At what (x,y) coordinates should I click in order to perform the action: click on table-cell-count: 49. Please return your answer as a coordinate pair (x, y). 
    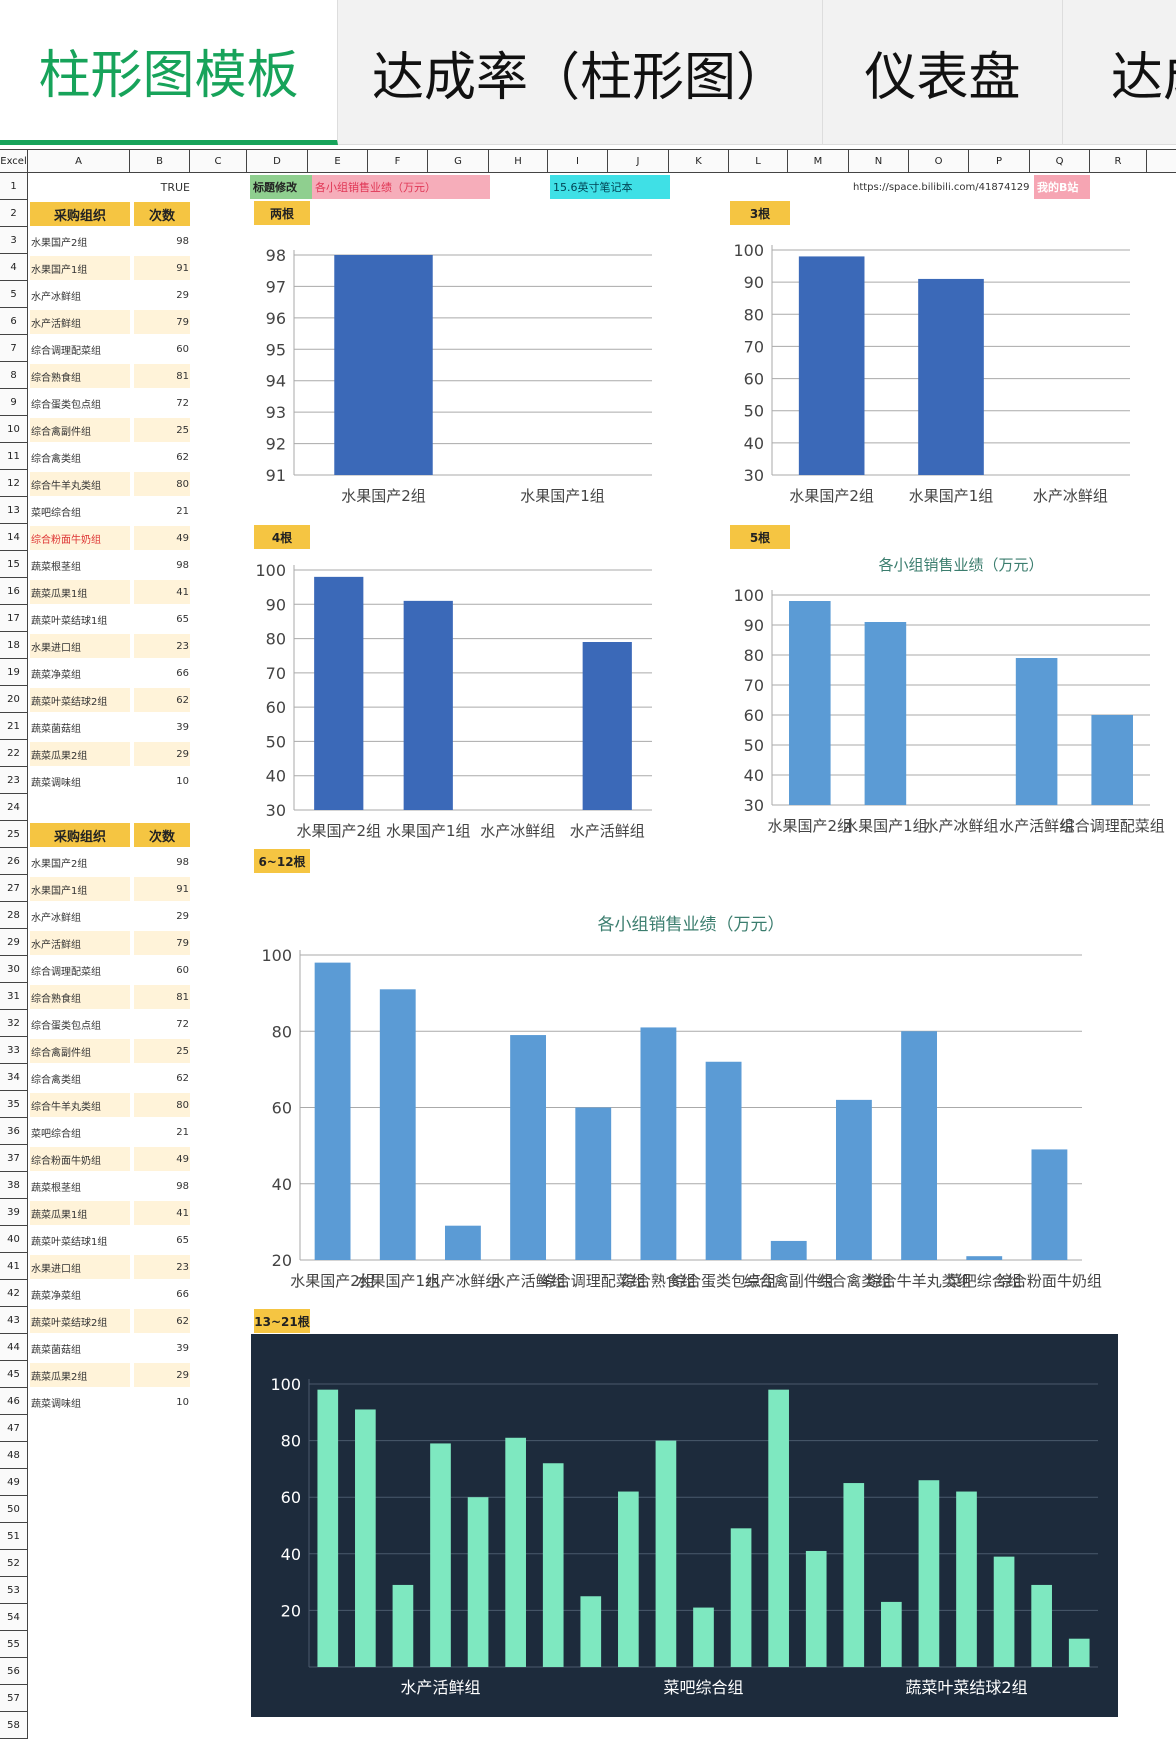
    Looking at the image, I should click on (162, 538).